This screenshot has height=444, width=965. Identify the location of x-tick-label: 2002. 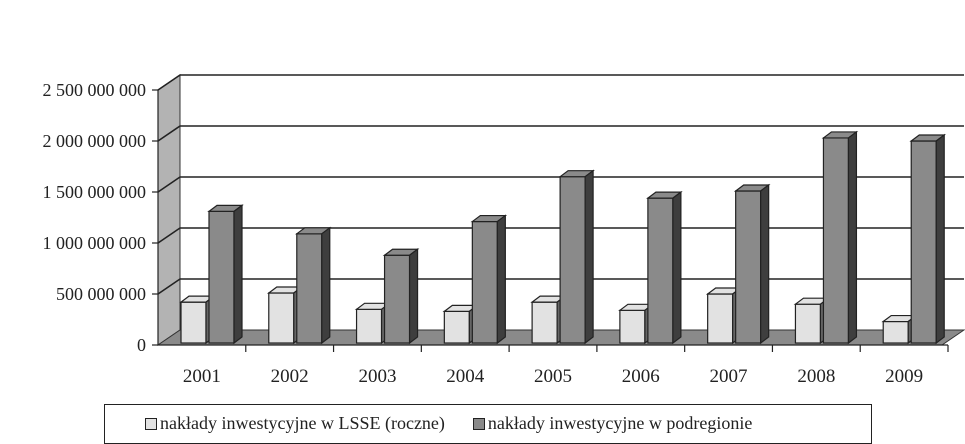
(290, 376).